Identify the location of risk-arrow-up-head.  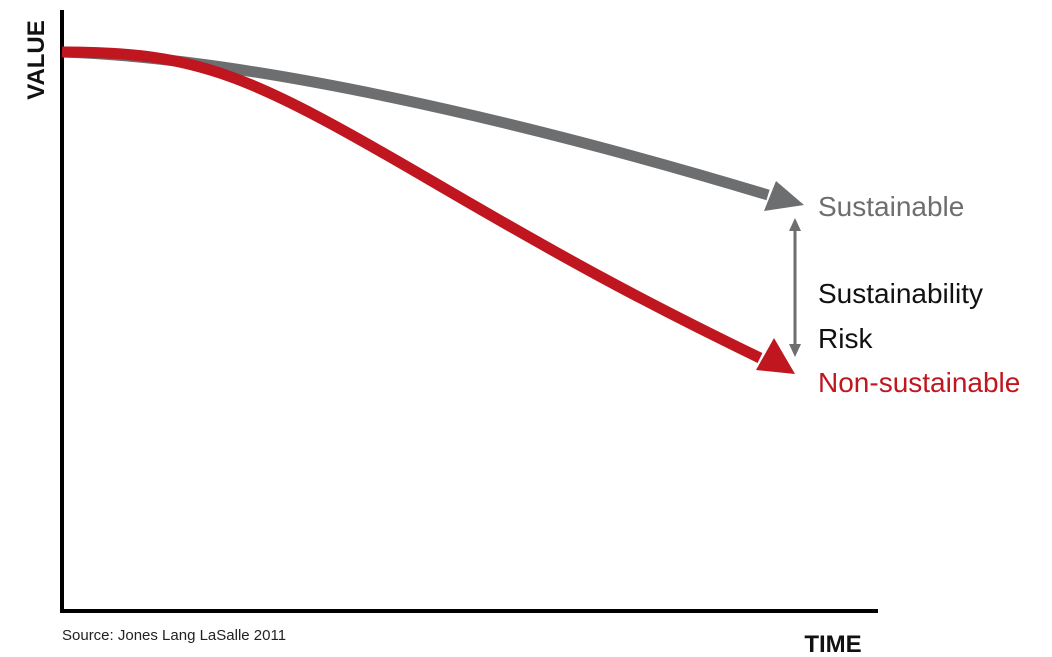
(795, 224).